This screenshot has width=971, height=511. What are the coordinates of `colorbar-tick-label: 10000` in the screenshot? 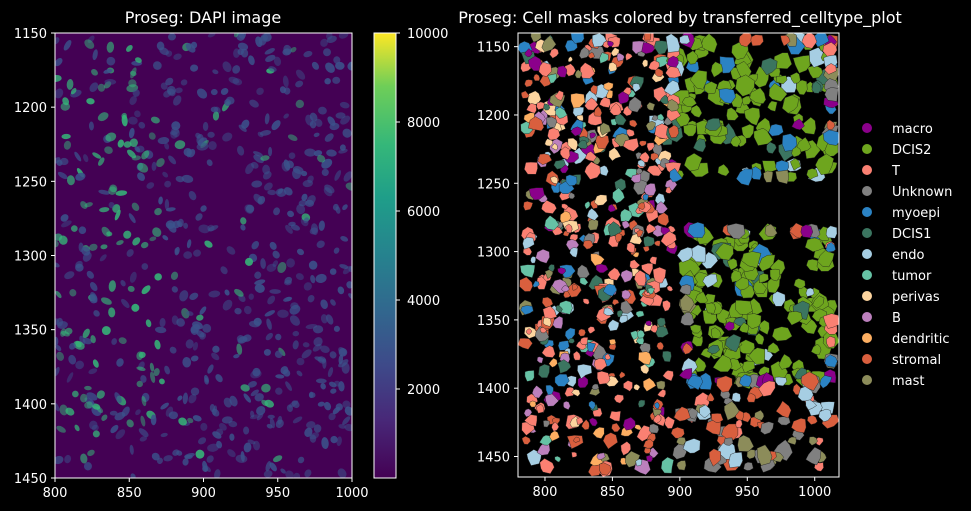 It's located at (427, 34).